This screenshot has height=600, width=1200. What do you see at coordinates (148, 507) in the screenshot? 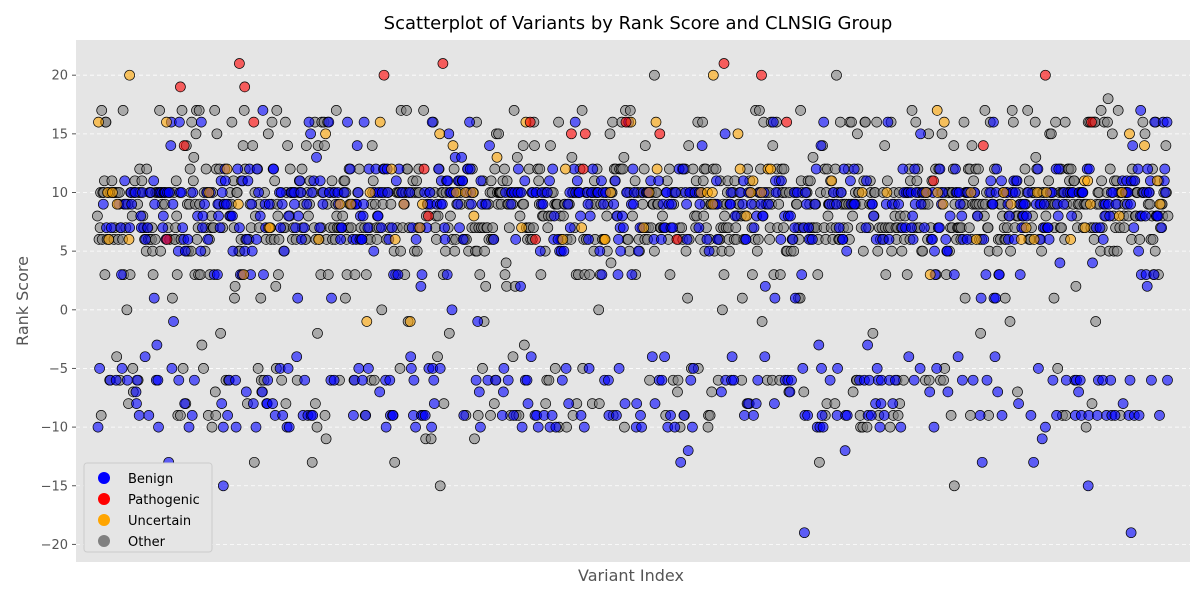
I see `legend: Benign Pathogenic Uncertain Other` at bounding box center [148, 507].